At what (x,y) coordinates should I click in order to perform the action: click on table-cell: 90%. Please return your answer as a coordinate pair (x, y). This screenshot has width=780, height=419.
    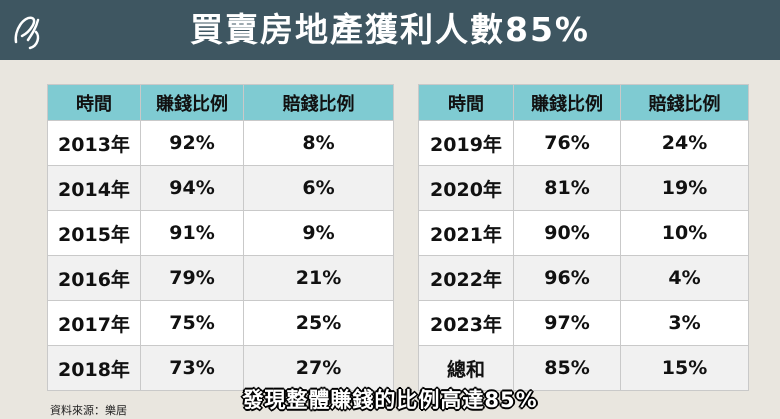
    Looking at the image, I should click on (567, 233).